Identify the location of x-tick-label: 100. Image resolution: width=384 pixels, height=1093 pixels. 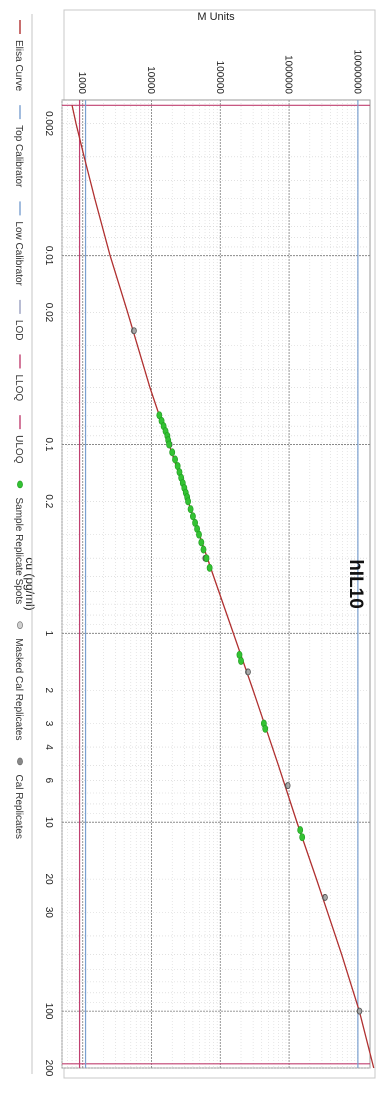
(48, 1011).